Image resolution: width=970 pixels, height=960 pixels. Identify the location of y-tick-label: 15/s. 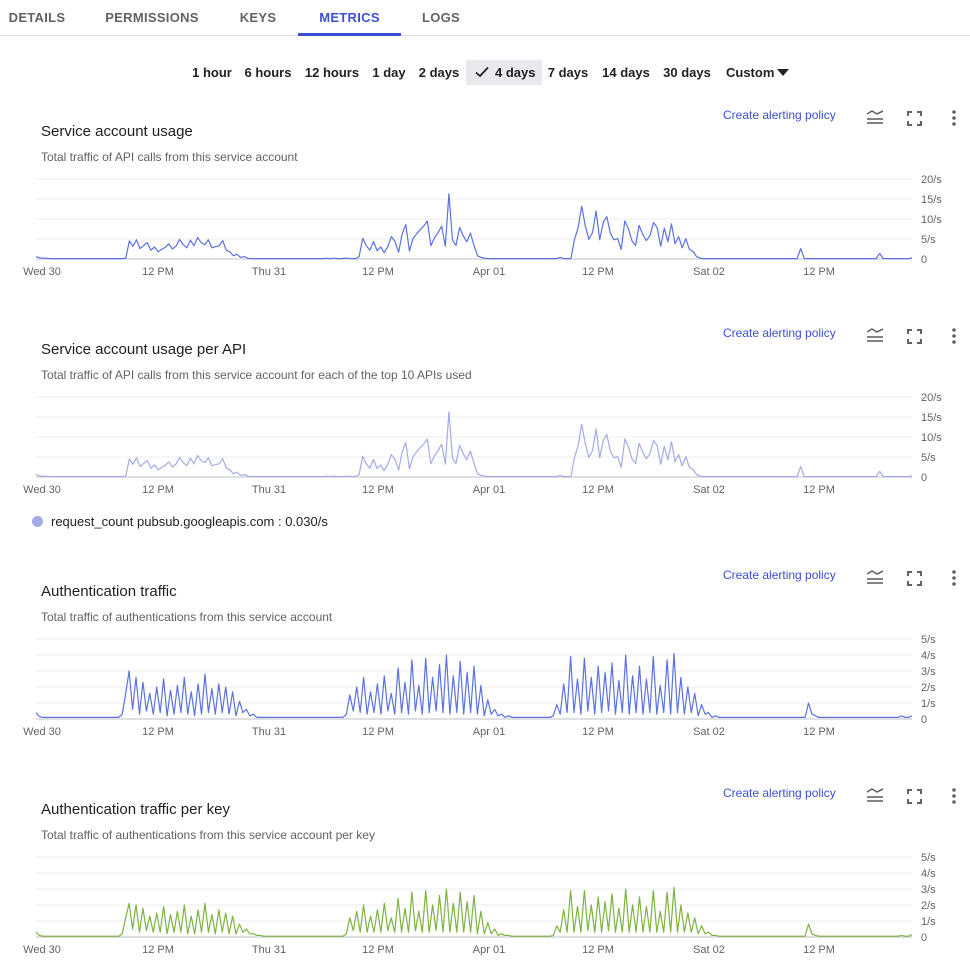
(931, 418).